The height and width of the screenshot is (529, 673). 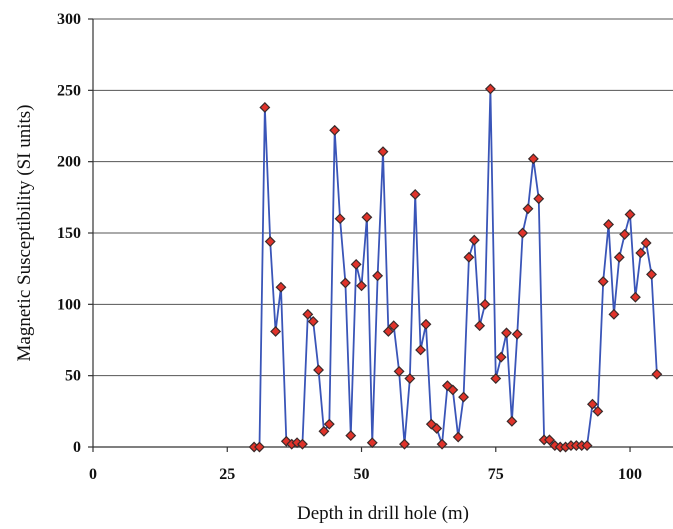 What do you see at coordinates (69, 19) in the screenshot?
I see `y-tick-label: 300` at bounding box center [69, 19].